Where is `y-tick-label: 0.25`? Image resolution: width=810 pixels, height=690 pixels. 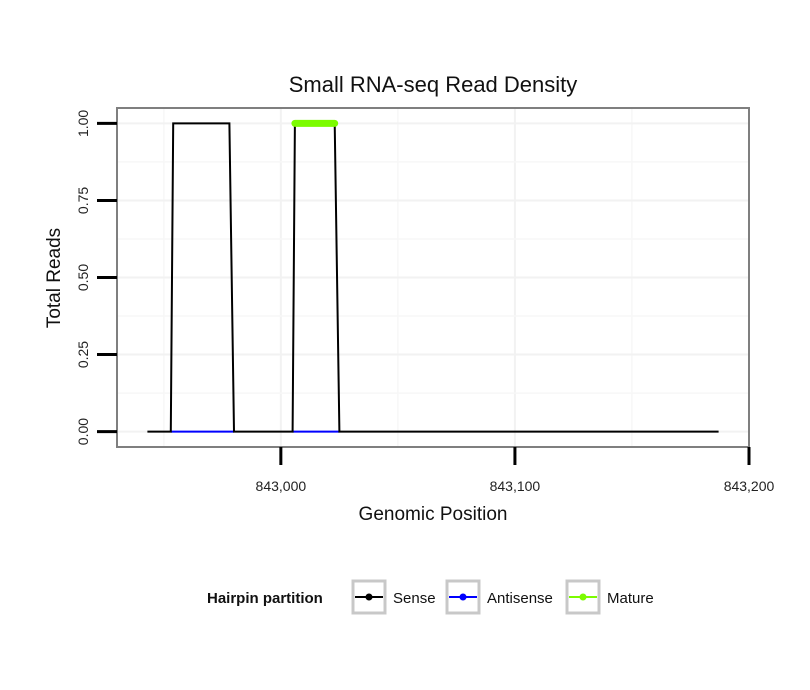
y-tick-label: 0.25 is located at coordinates (83, 354).